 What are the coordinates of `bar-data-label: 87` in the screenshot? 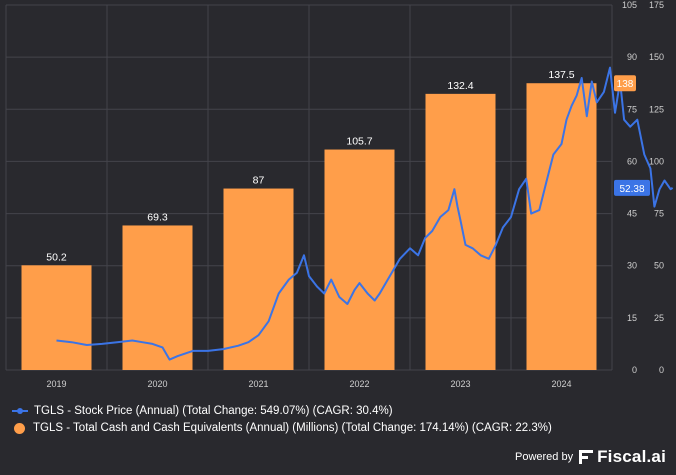 It's located at (259, 181).